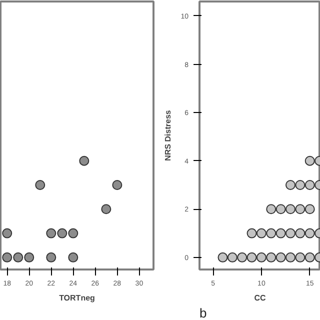  What do you see at coordinates (203, 313) in the screenshot?
I see `text: b` at bounding box center [203, 313].